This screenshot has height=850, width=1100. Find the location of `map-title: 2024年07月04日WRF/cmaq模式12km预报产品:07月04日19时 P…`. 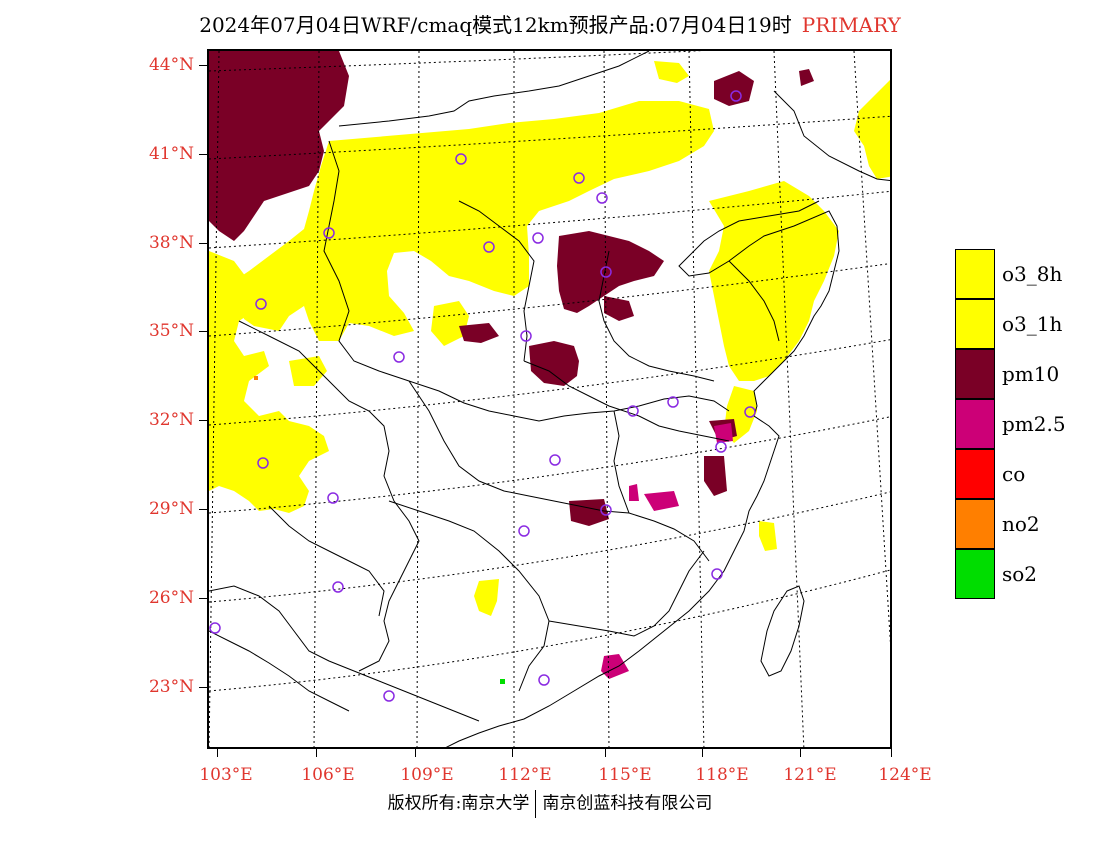

map-title: 2024年07月04日WRF/cmaq模式12km预报产品:07月04日19时 P… is located at coordinates (550, 25).